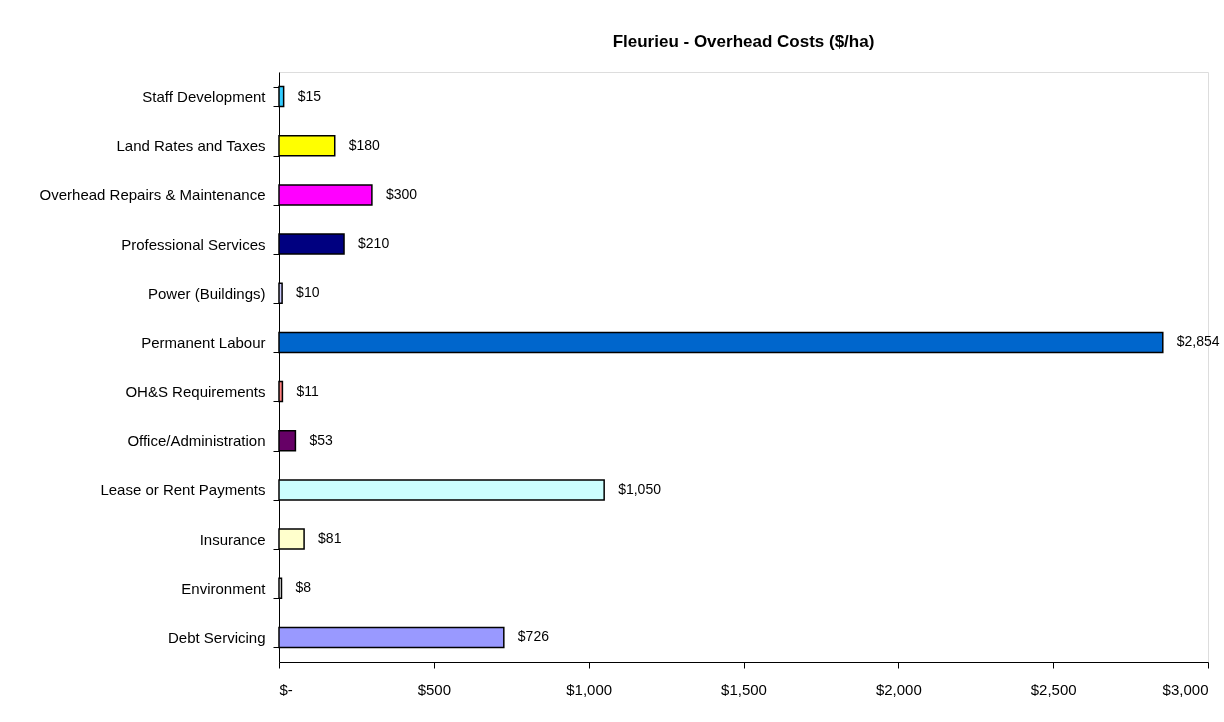  What do you see at coordinates (216, 637) in the screenshot?
I see `y-tick-label: Debt Servicing` at bounding box center [216, 637].